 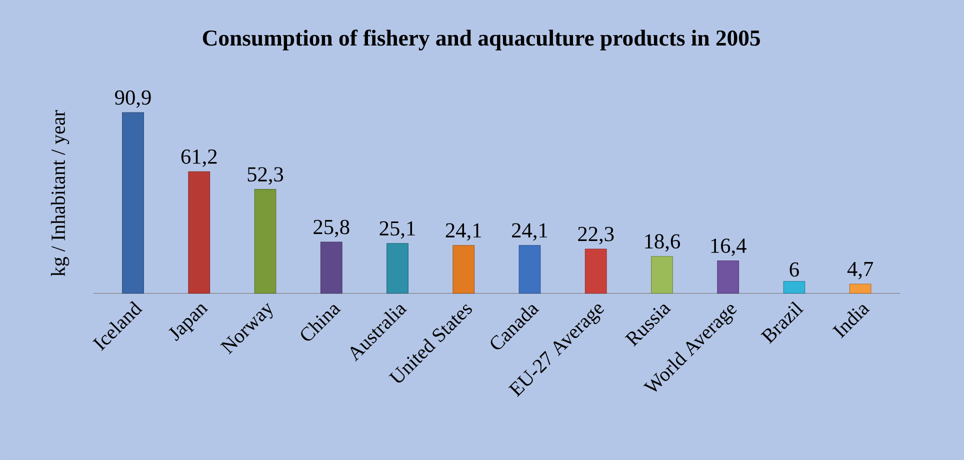 I want to click on data-label: 6, so click(x=794, y=269).